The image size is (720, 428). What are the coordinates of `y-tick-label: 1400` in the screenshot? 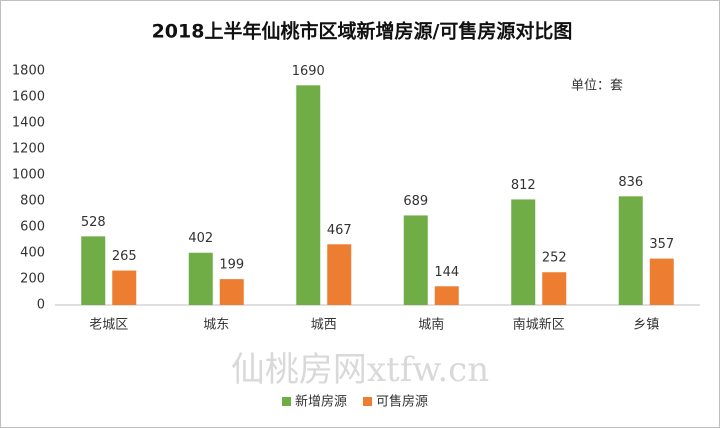 It's located at (28, 123).